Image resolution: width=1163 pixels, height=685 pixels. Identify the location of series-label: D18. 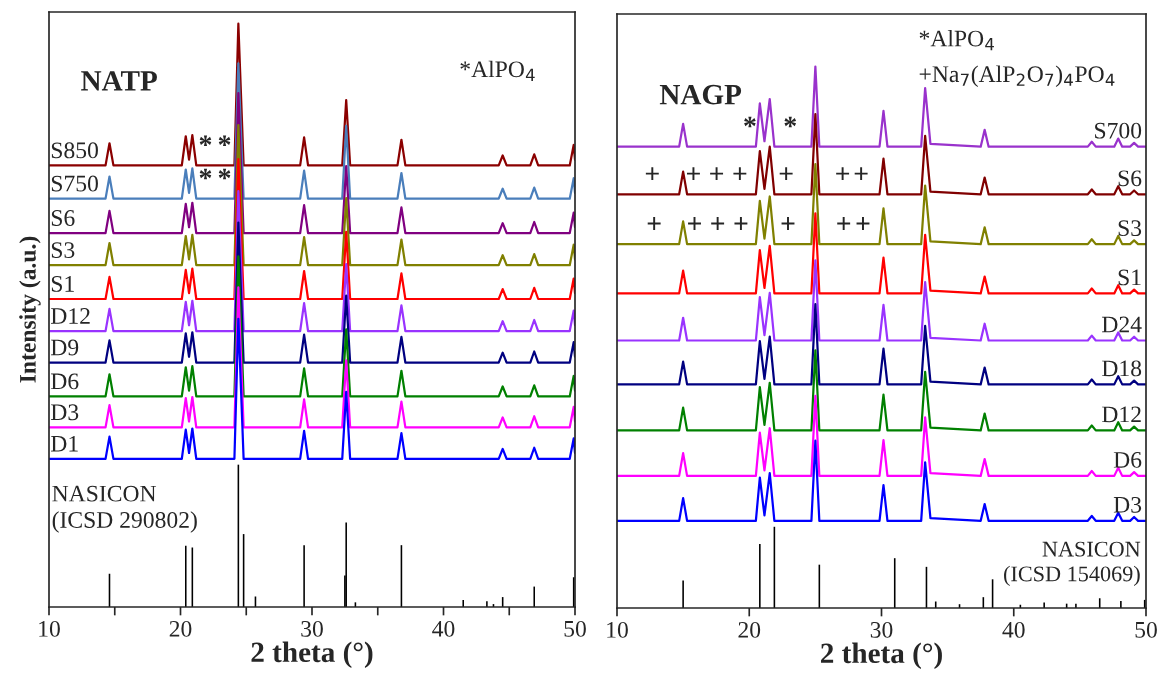
(1122, 368).